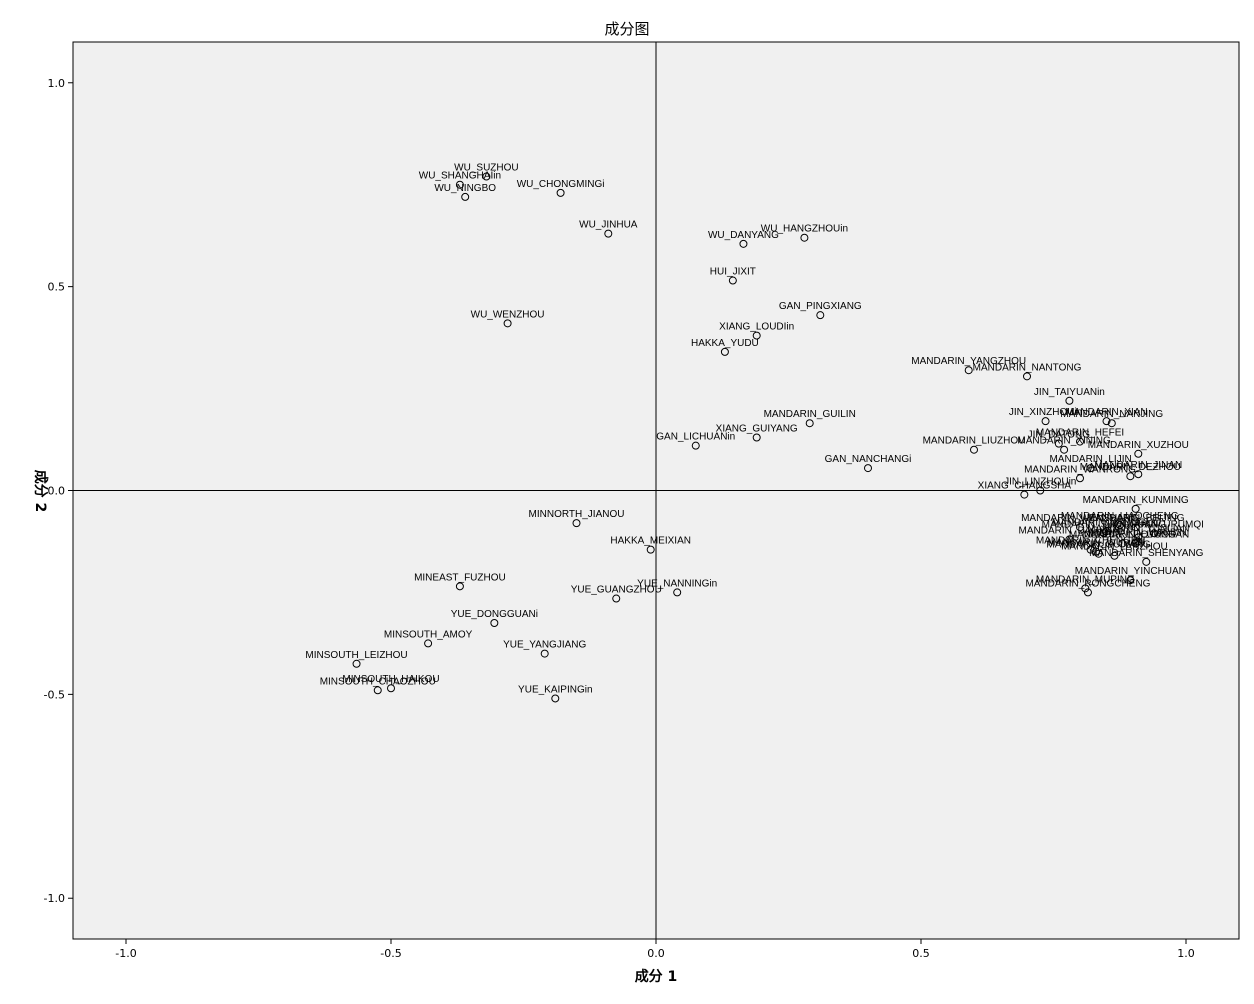 The image size is (1254, 1004). I want to click on data-point-label: MANDARIN_URUMQI, so click(1153, 524).